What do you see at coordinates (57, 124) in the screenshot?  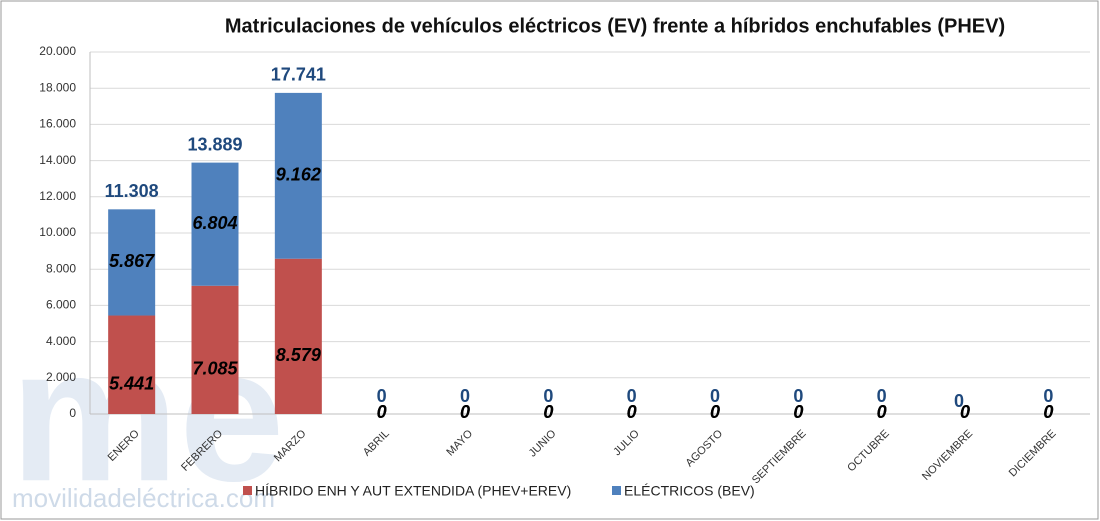 I see `y-tick-label: 16.000` at bounding box center [57, 124].